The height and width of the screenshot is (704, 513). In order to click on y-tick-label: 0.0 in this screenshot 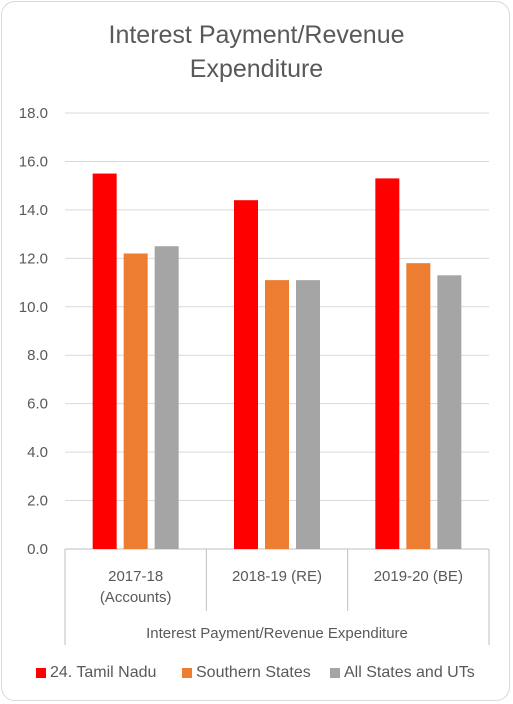, I will do `click(37, 549)`.